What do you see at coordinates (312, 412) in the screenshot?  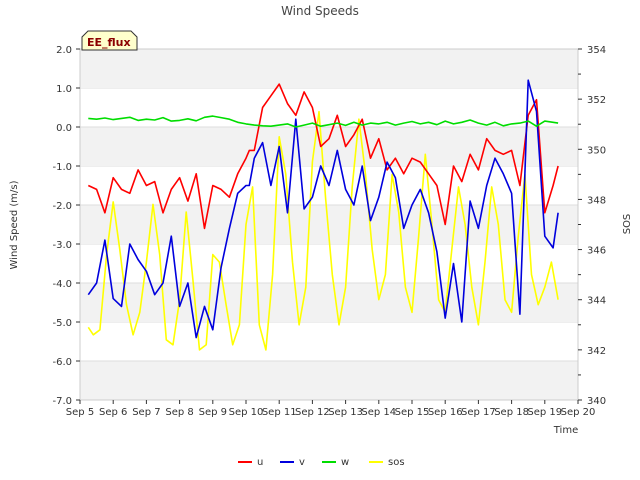 I see `x-tick-label: Sep 12` at bounding box center [312, 412].